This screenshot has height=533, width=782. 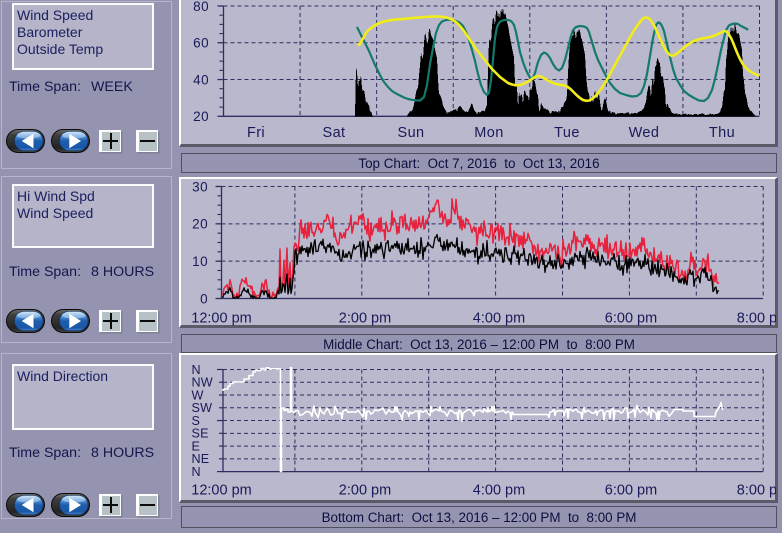 What do you see at coordinates (201, 43) in the screenshot?
I see `svg-text: 60` at bounding box center [201, 43].